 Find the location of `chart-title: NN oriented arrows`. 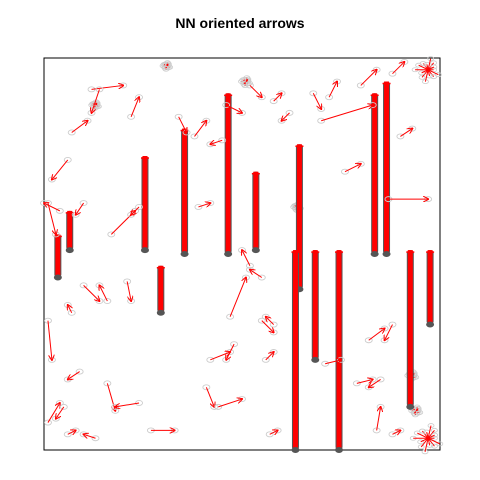

chart-title: NN oriented arrows is located at coordinates (239, 23).